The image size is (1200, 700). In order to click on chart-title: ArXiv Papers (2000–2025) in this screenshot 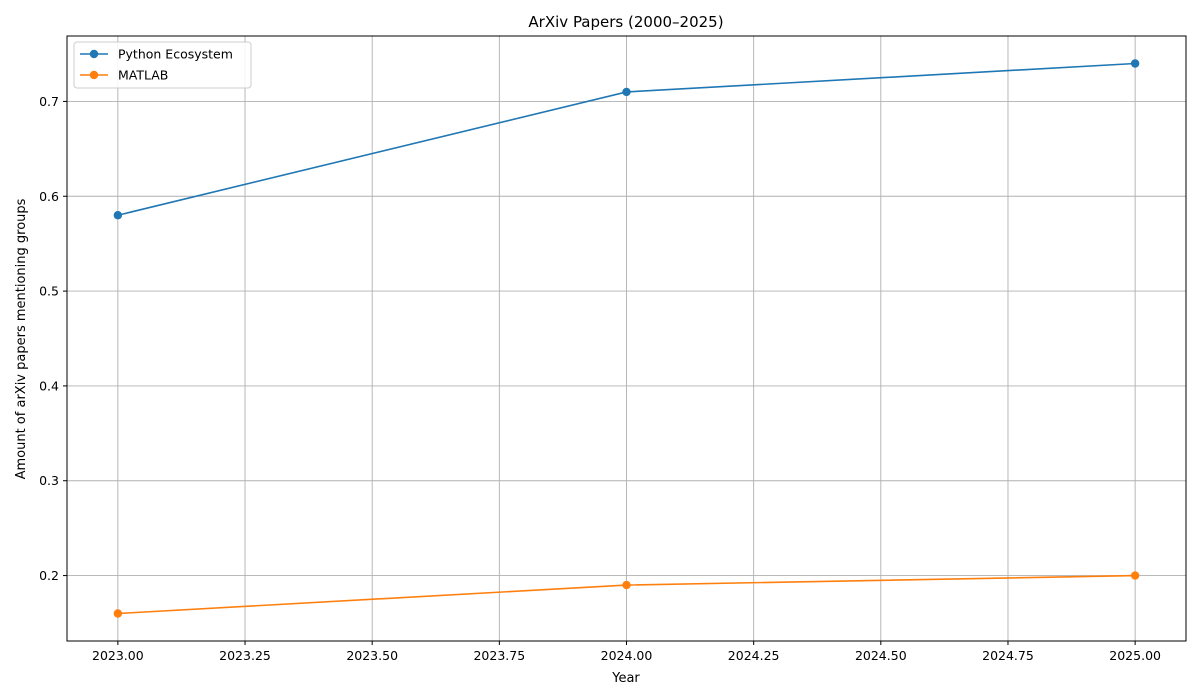, I will do `click(625, 22)`.